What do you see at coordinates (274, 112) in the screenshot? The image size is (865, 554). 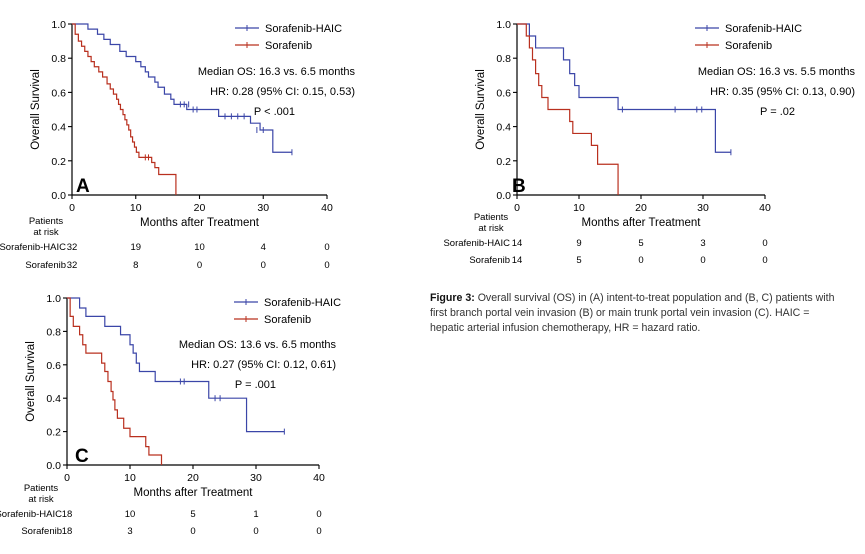 I see `stats-annotation: P < .001` at bounding box center [274, 112].